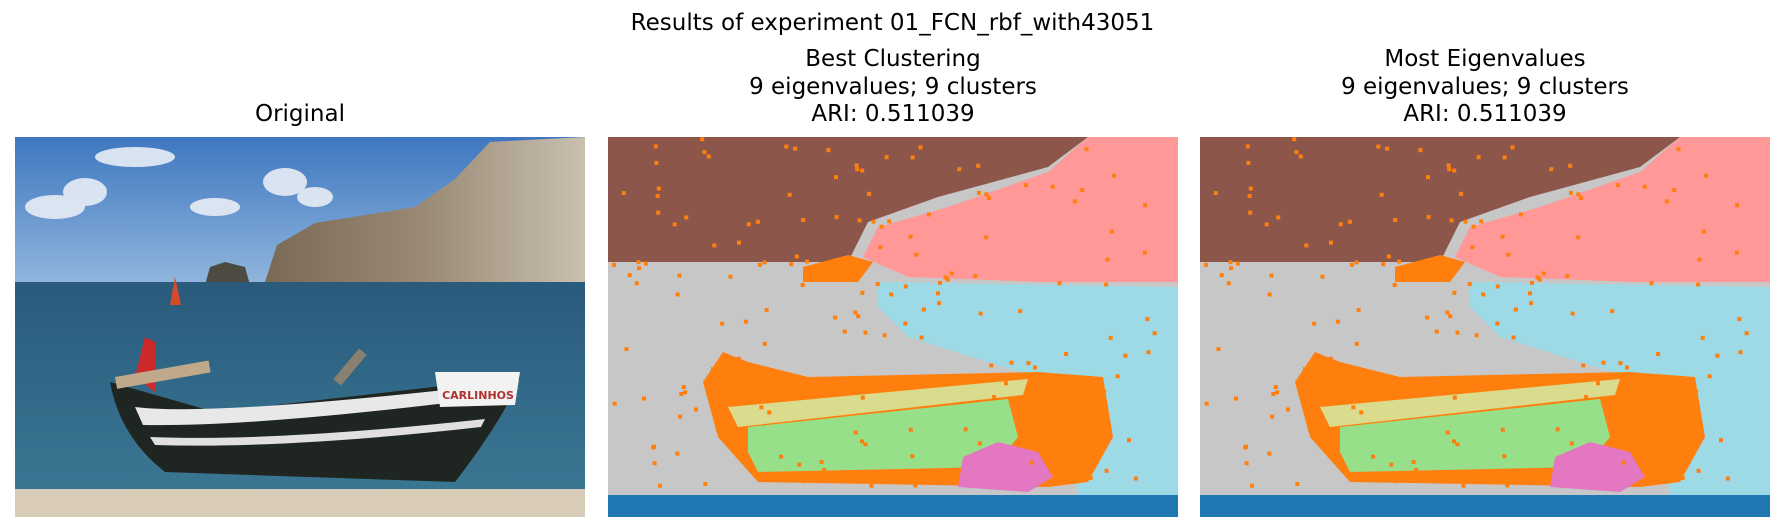 The height and width of the screenshot is (532, 1785). Describe the element at coordinates (315, 409) in the screenshot. I see `boat: CARLINHOS` at that location.